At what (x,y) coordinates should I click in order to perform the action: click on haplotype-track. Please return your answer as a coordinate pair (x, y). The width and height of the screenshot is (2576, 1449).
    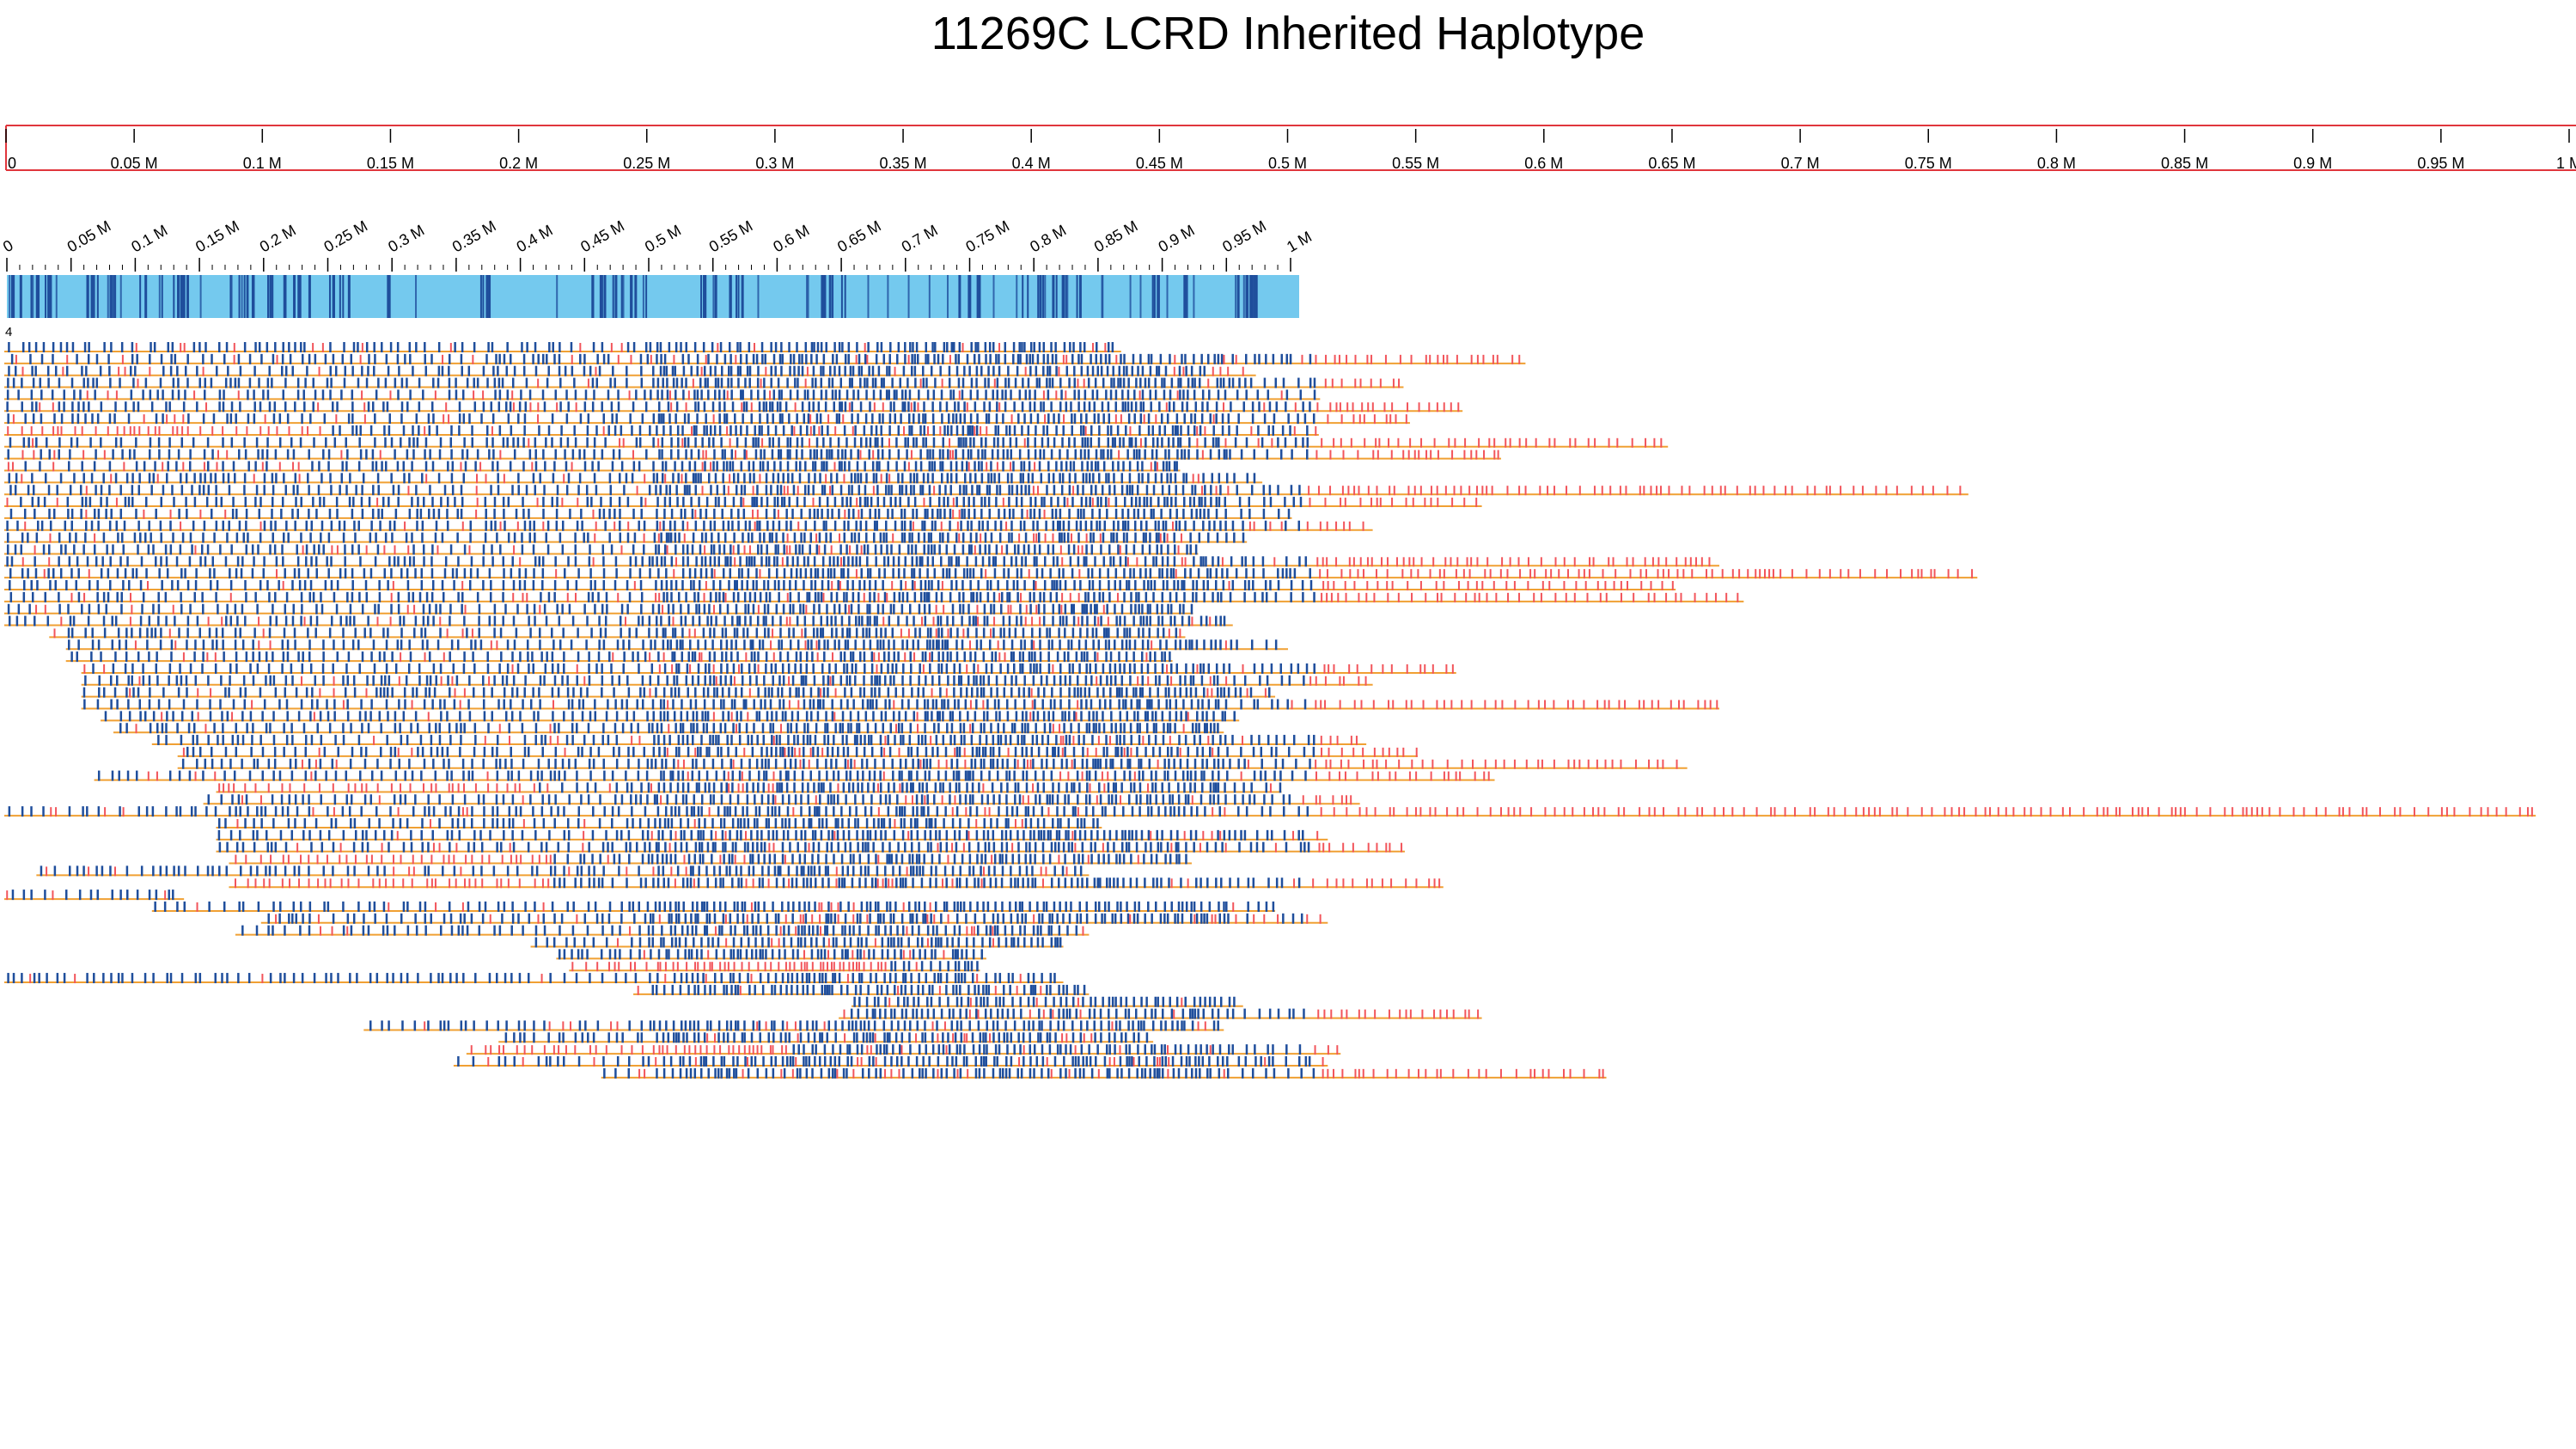
    Looking at the image, I should click on (653, 296).